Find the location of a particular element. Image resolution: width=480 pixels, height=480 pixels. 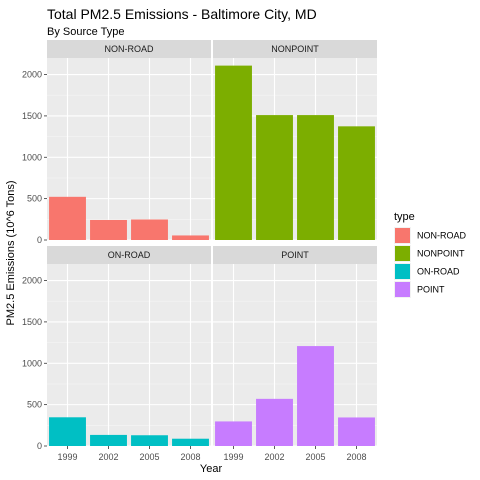

bar-point-2005 is located at coordinates (315, 396).